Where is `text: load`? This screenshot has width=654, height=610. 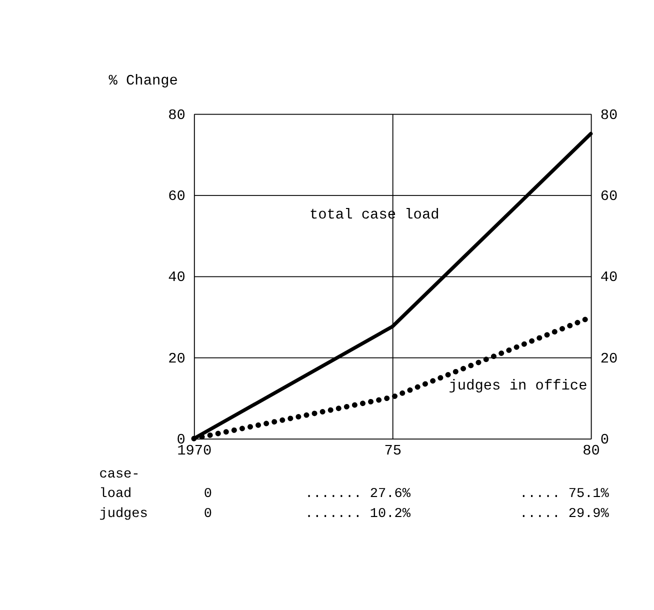 text: load is located at coordinates (115, 494).